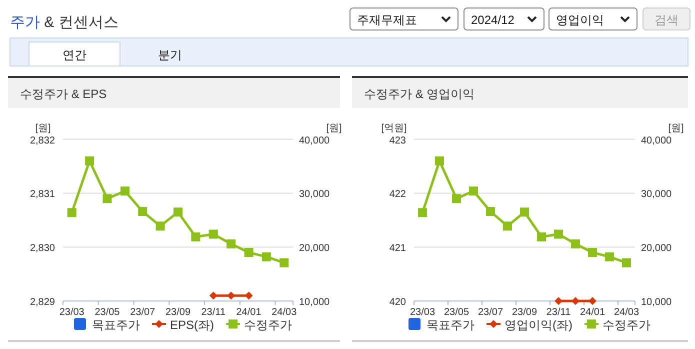 Image resolution: width=695 pixels, height=349 pixels. What do you see at coordinates (64, 22) in the screenshot?
I see `text: 주가 & 컨센서스` at bounding box center [64, 22].